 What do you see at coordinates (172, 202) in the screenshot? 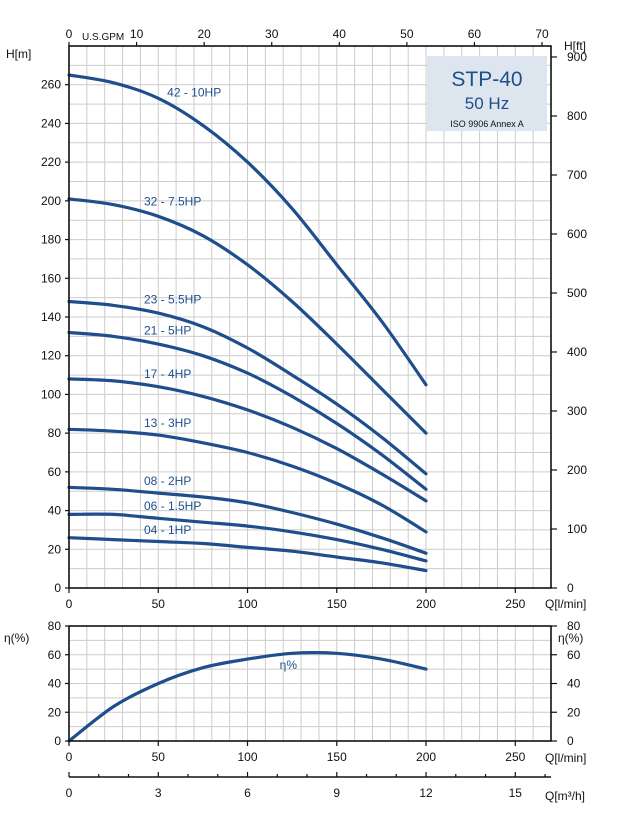
I see `head-curve-label: 32 - 7.5HP` at bounding box center [172, 202].